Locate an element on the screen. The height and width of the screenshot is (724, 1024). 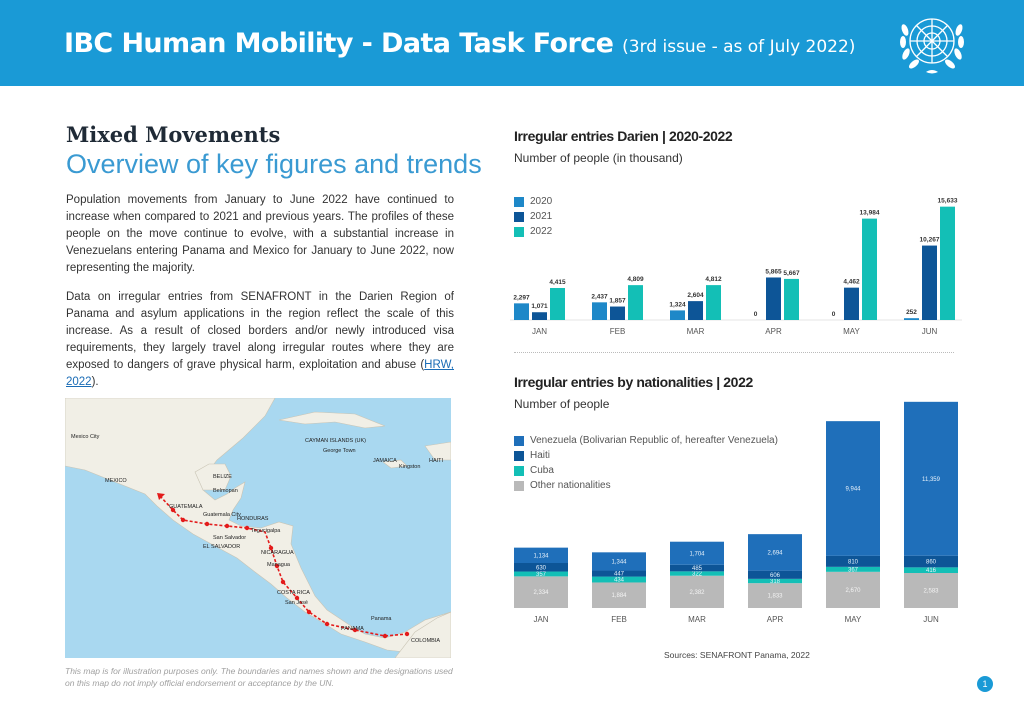
x-tick-label: APR is located at coordinates (773, 331).